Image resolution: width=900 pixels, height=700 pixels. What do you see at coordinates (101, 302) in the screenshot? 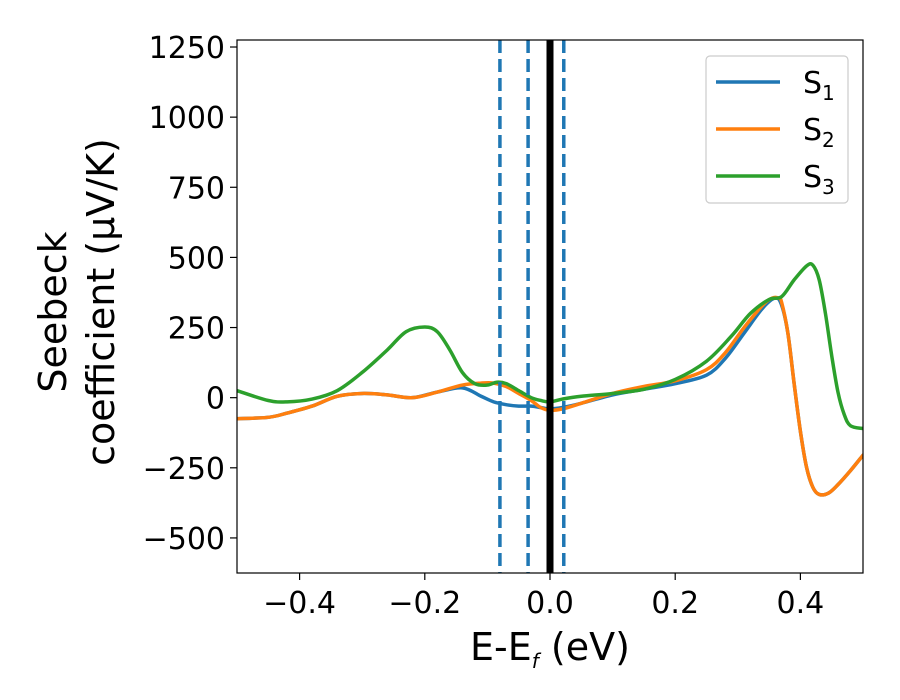
I see `y-axis-label-line2: coefficient (μV/K)` at bounding box center [101, 302].